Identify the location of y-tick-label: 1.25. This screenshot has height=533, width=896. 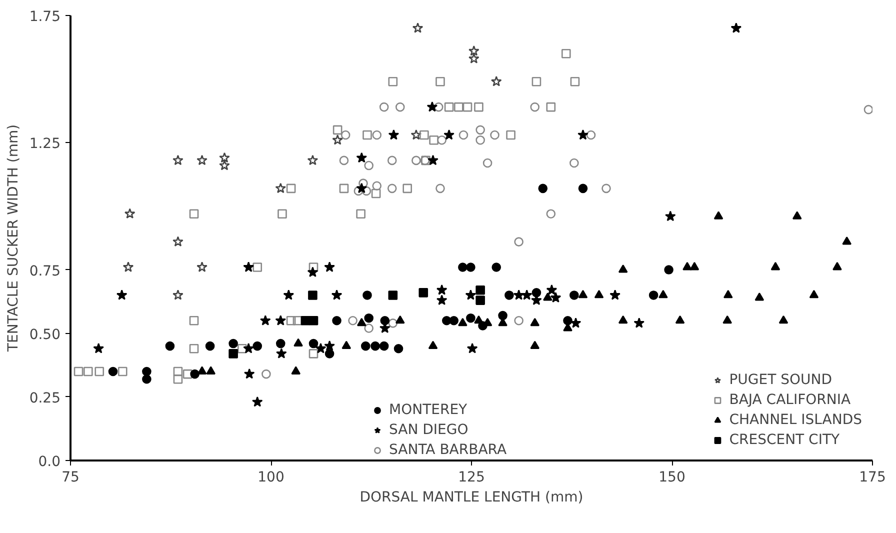
(44, 144).